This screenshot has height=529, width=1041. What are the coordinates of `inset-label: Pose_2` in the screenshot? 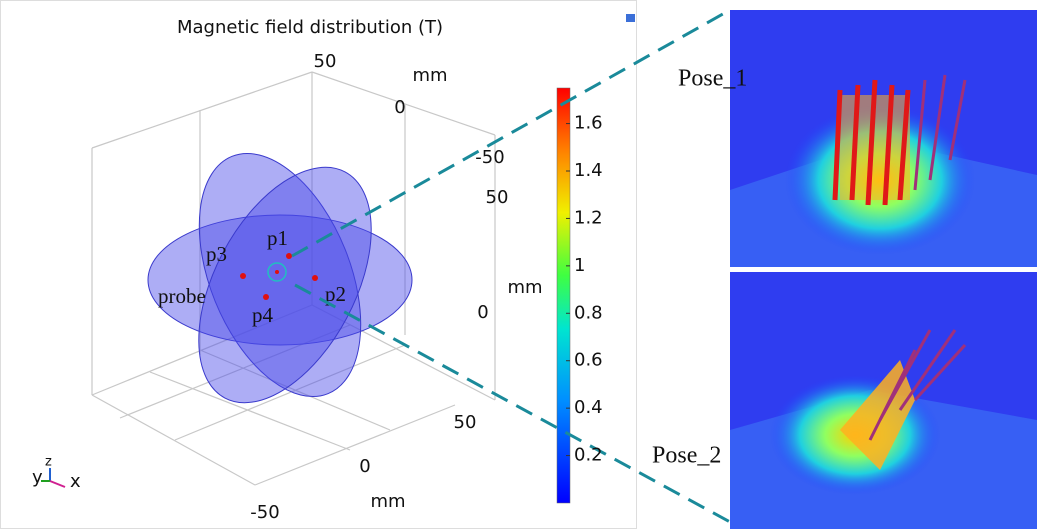 It's located at (686, 456).